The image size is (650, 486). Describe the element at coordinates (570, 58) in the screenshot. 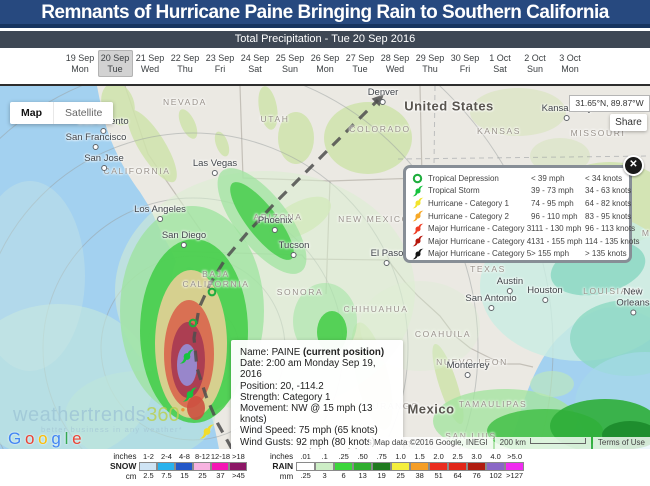

I see `date-cell-date: 3 Oct` at that location.